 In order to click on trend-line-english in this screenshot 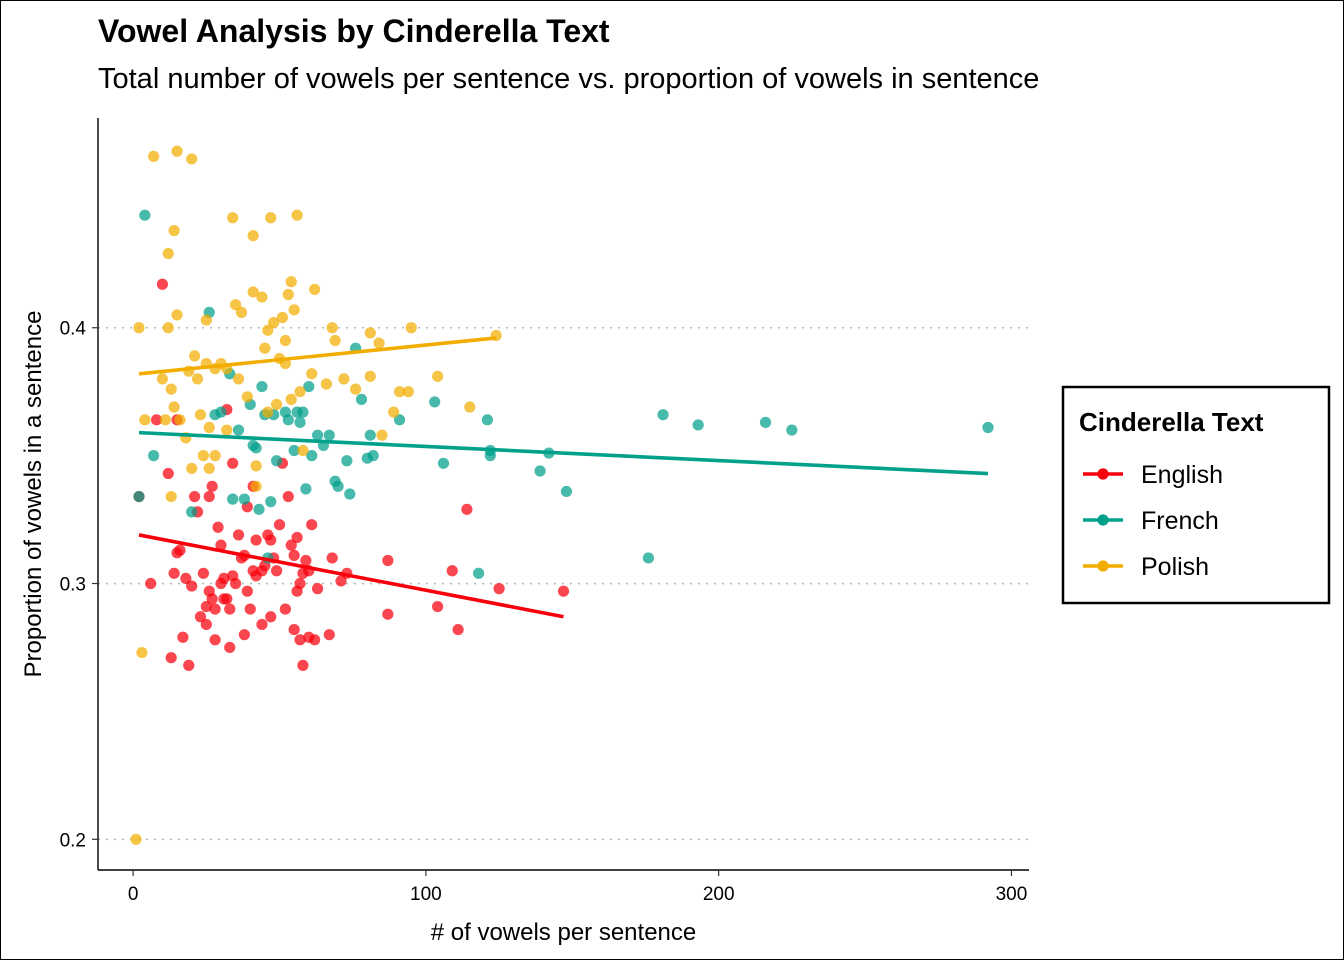, I will do `click(351, 576)`.